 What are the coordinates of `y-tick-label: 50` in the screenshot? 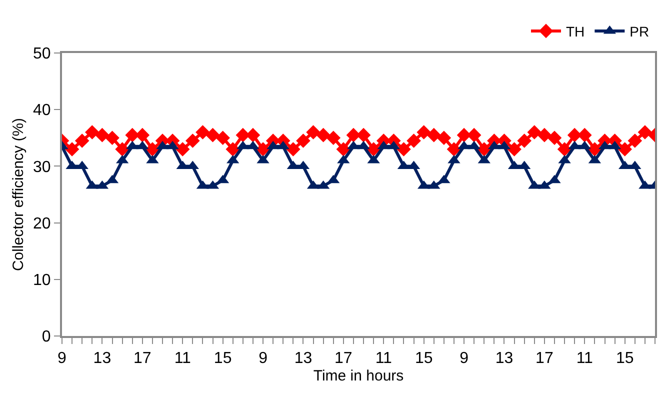 It's located at (42, 54).